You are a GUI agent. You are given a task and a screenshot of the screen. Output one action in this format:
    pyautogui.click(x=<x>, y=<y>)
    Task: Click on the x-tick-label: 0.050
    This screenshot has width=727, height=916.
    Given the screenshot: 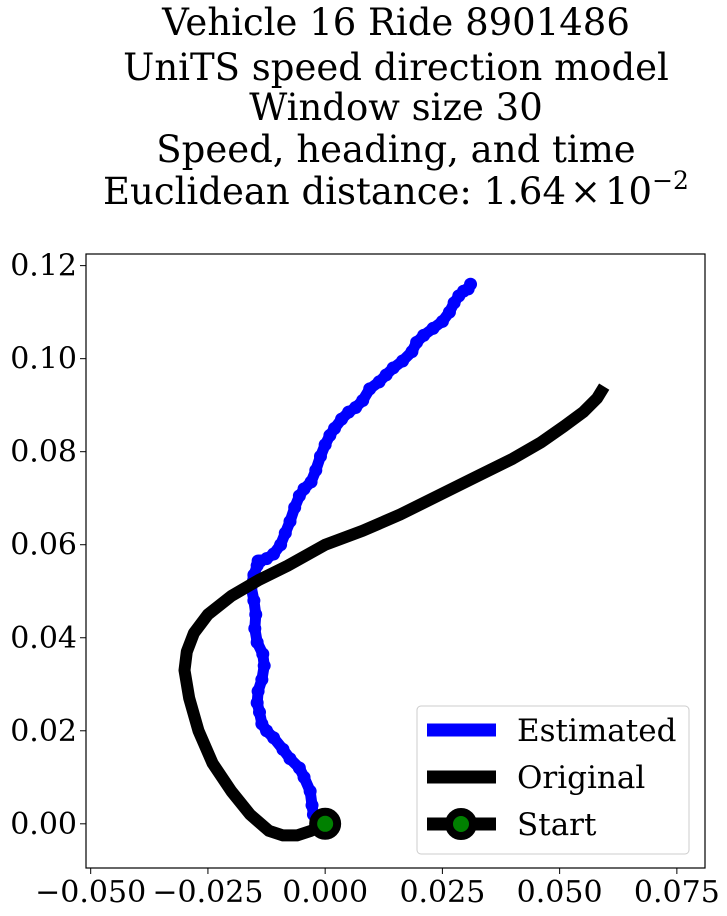 What is the action you would take?
    pyautogui.click(x=560, y=892)
    